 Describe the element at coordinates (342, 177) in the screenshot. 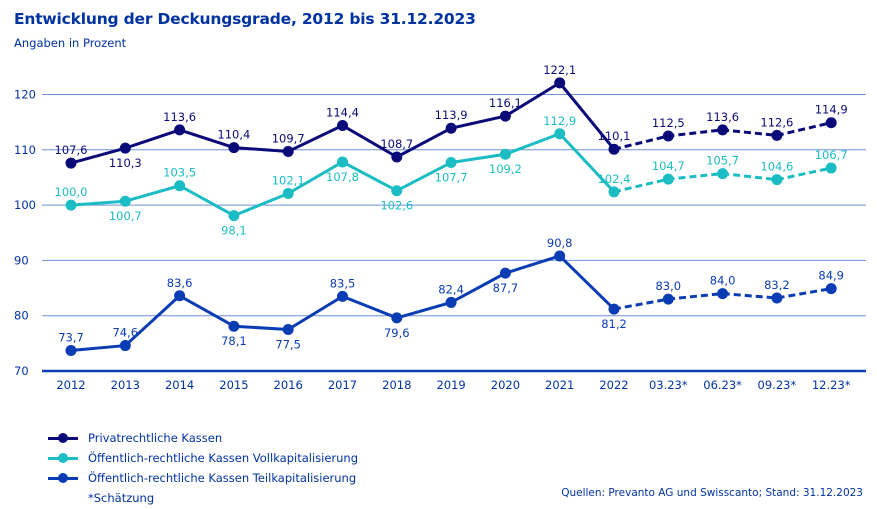

I see `data-label: 107,8` at that location.